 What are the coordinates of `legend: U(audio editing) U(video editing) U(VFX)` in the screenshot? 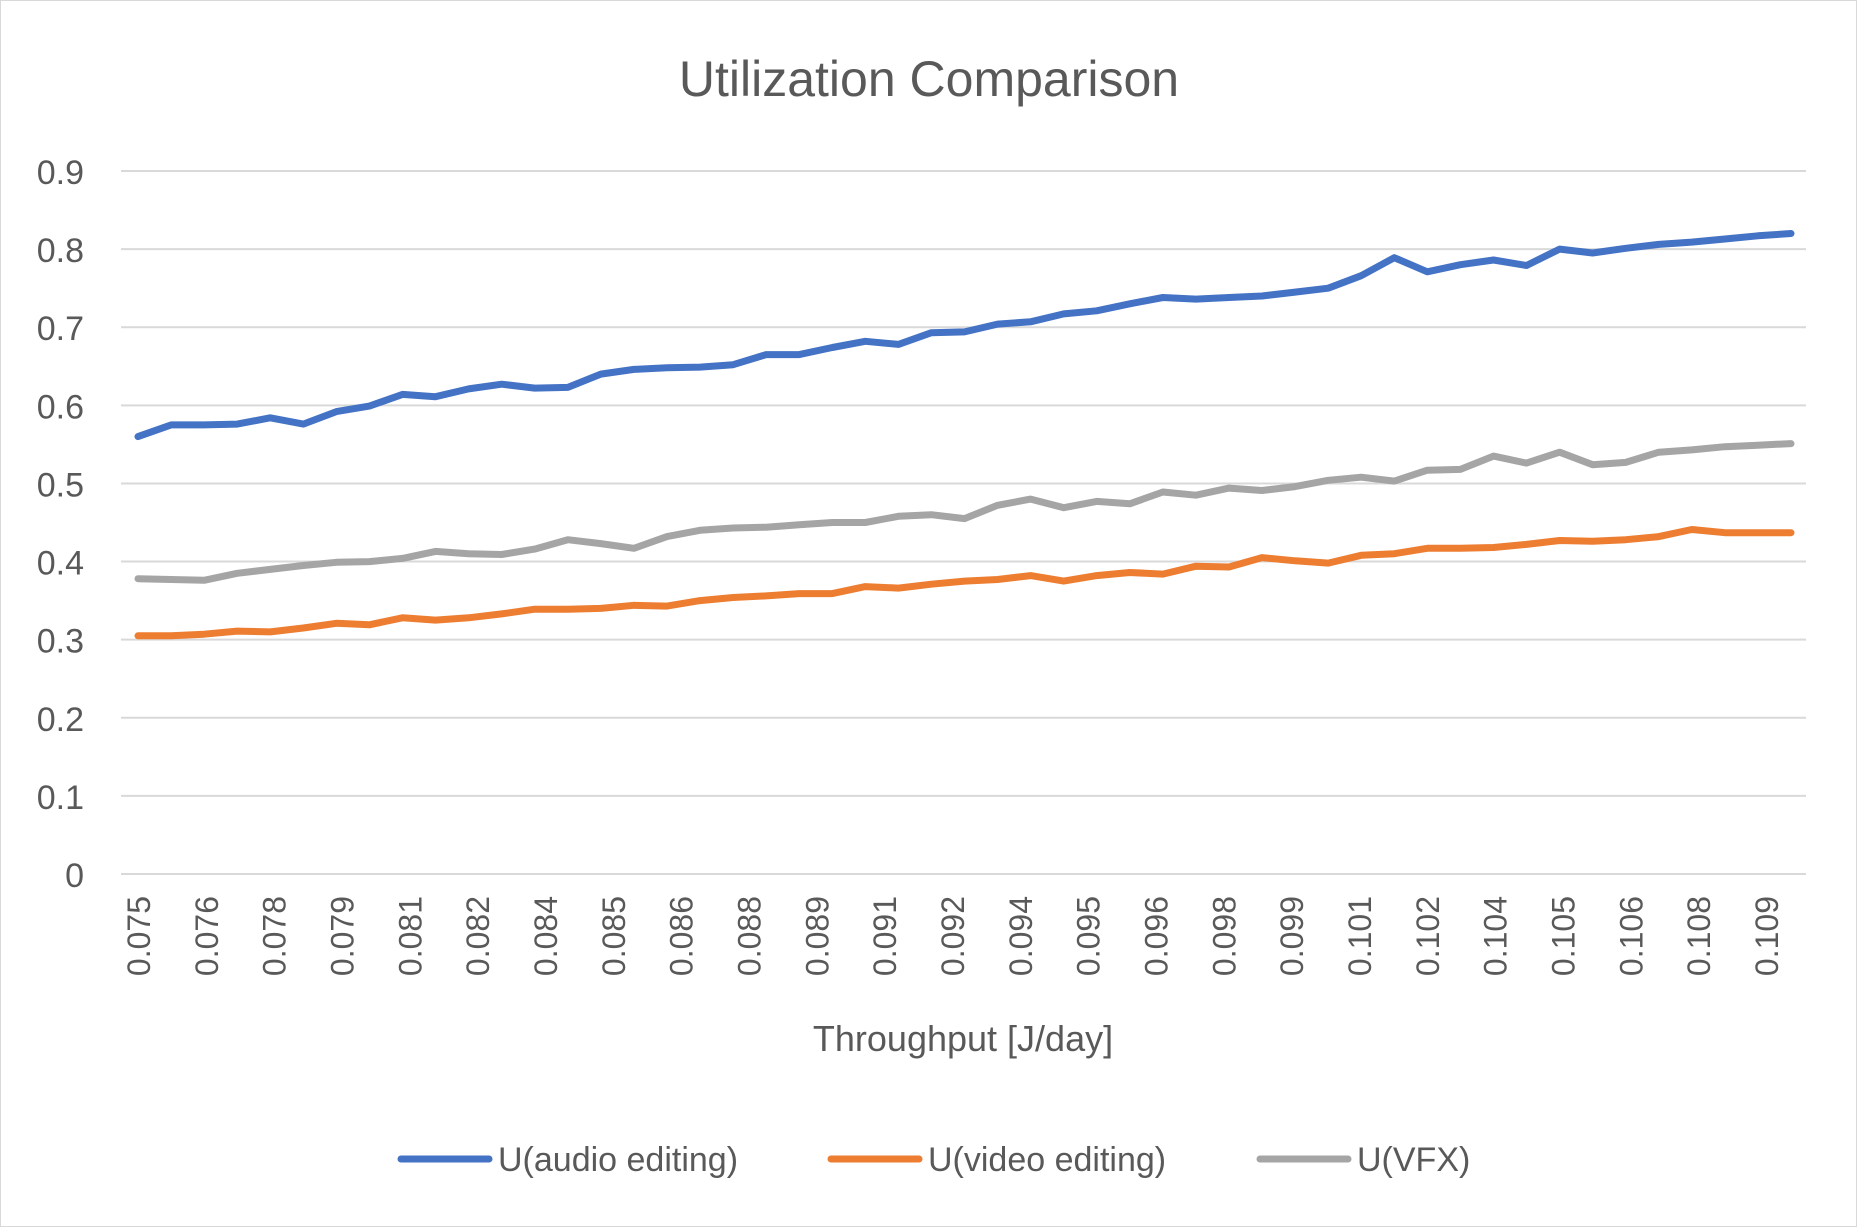 It's located at (933, 1160).